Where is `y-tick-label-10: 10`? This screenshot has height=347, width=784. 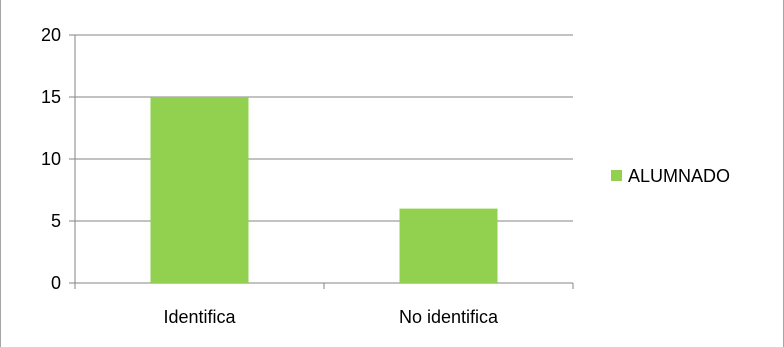
y-tick-label-10: 10 is located at coordinates (51, 159).